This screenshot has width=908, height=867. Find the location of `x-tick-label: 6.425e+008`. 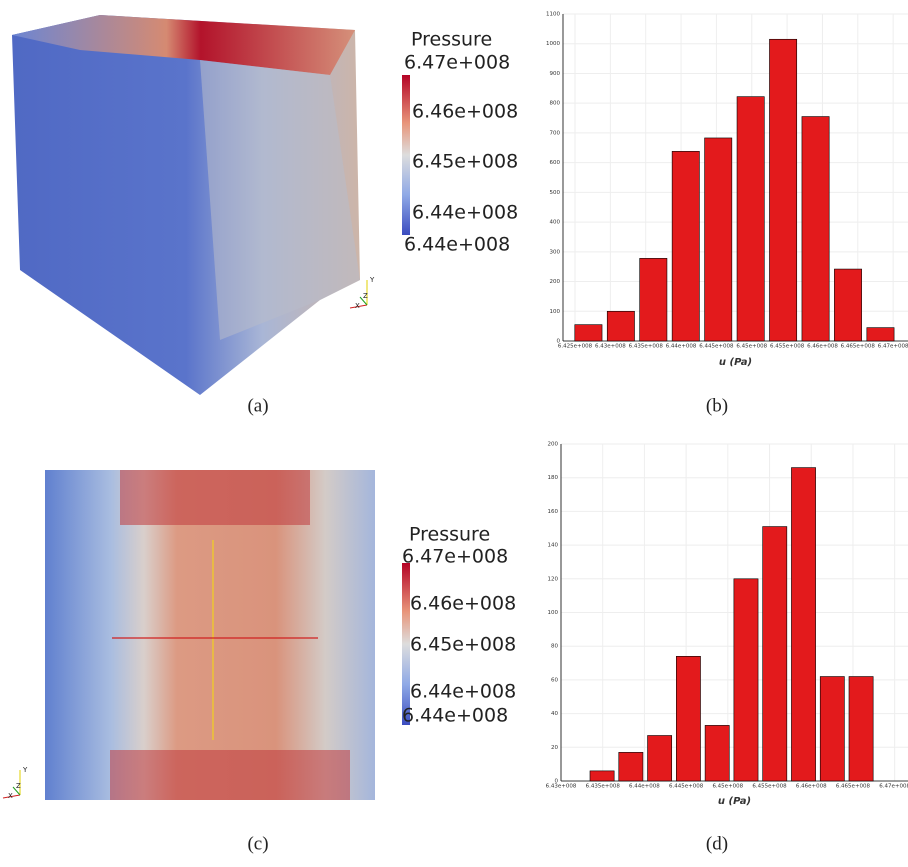

x-tick-label: 6.425e+008 is located at coordinates (575, 347).